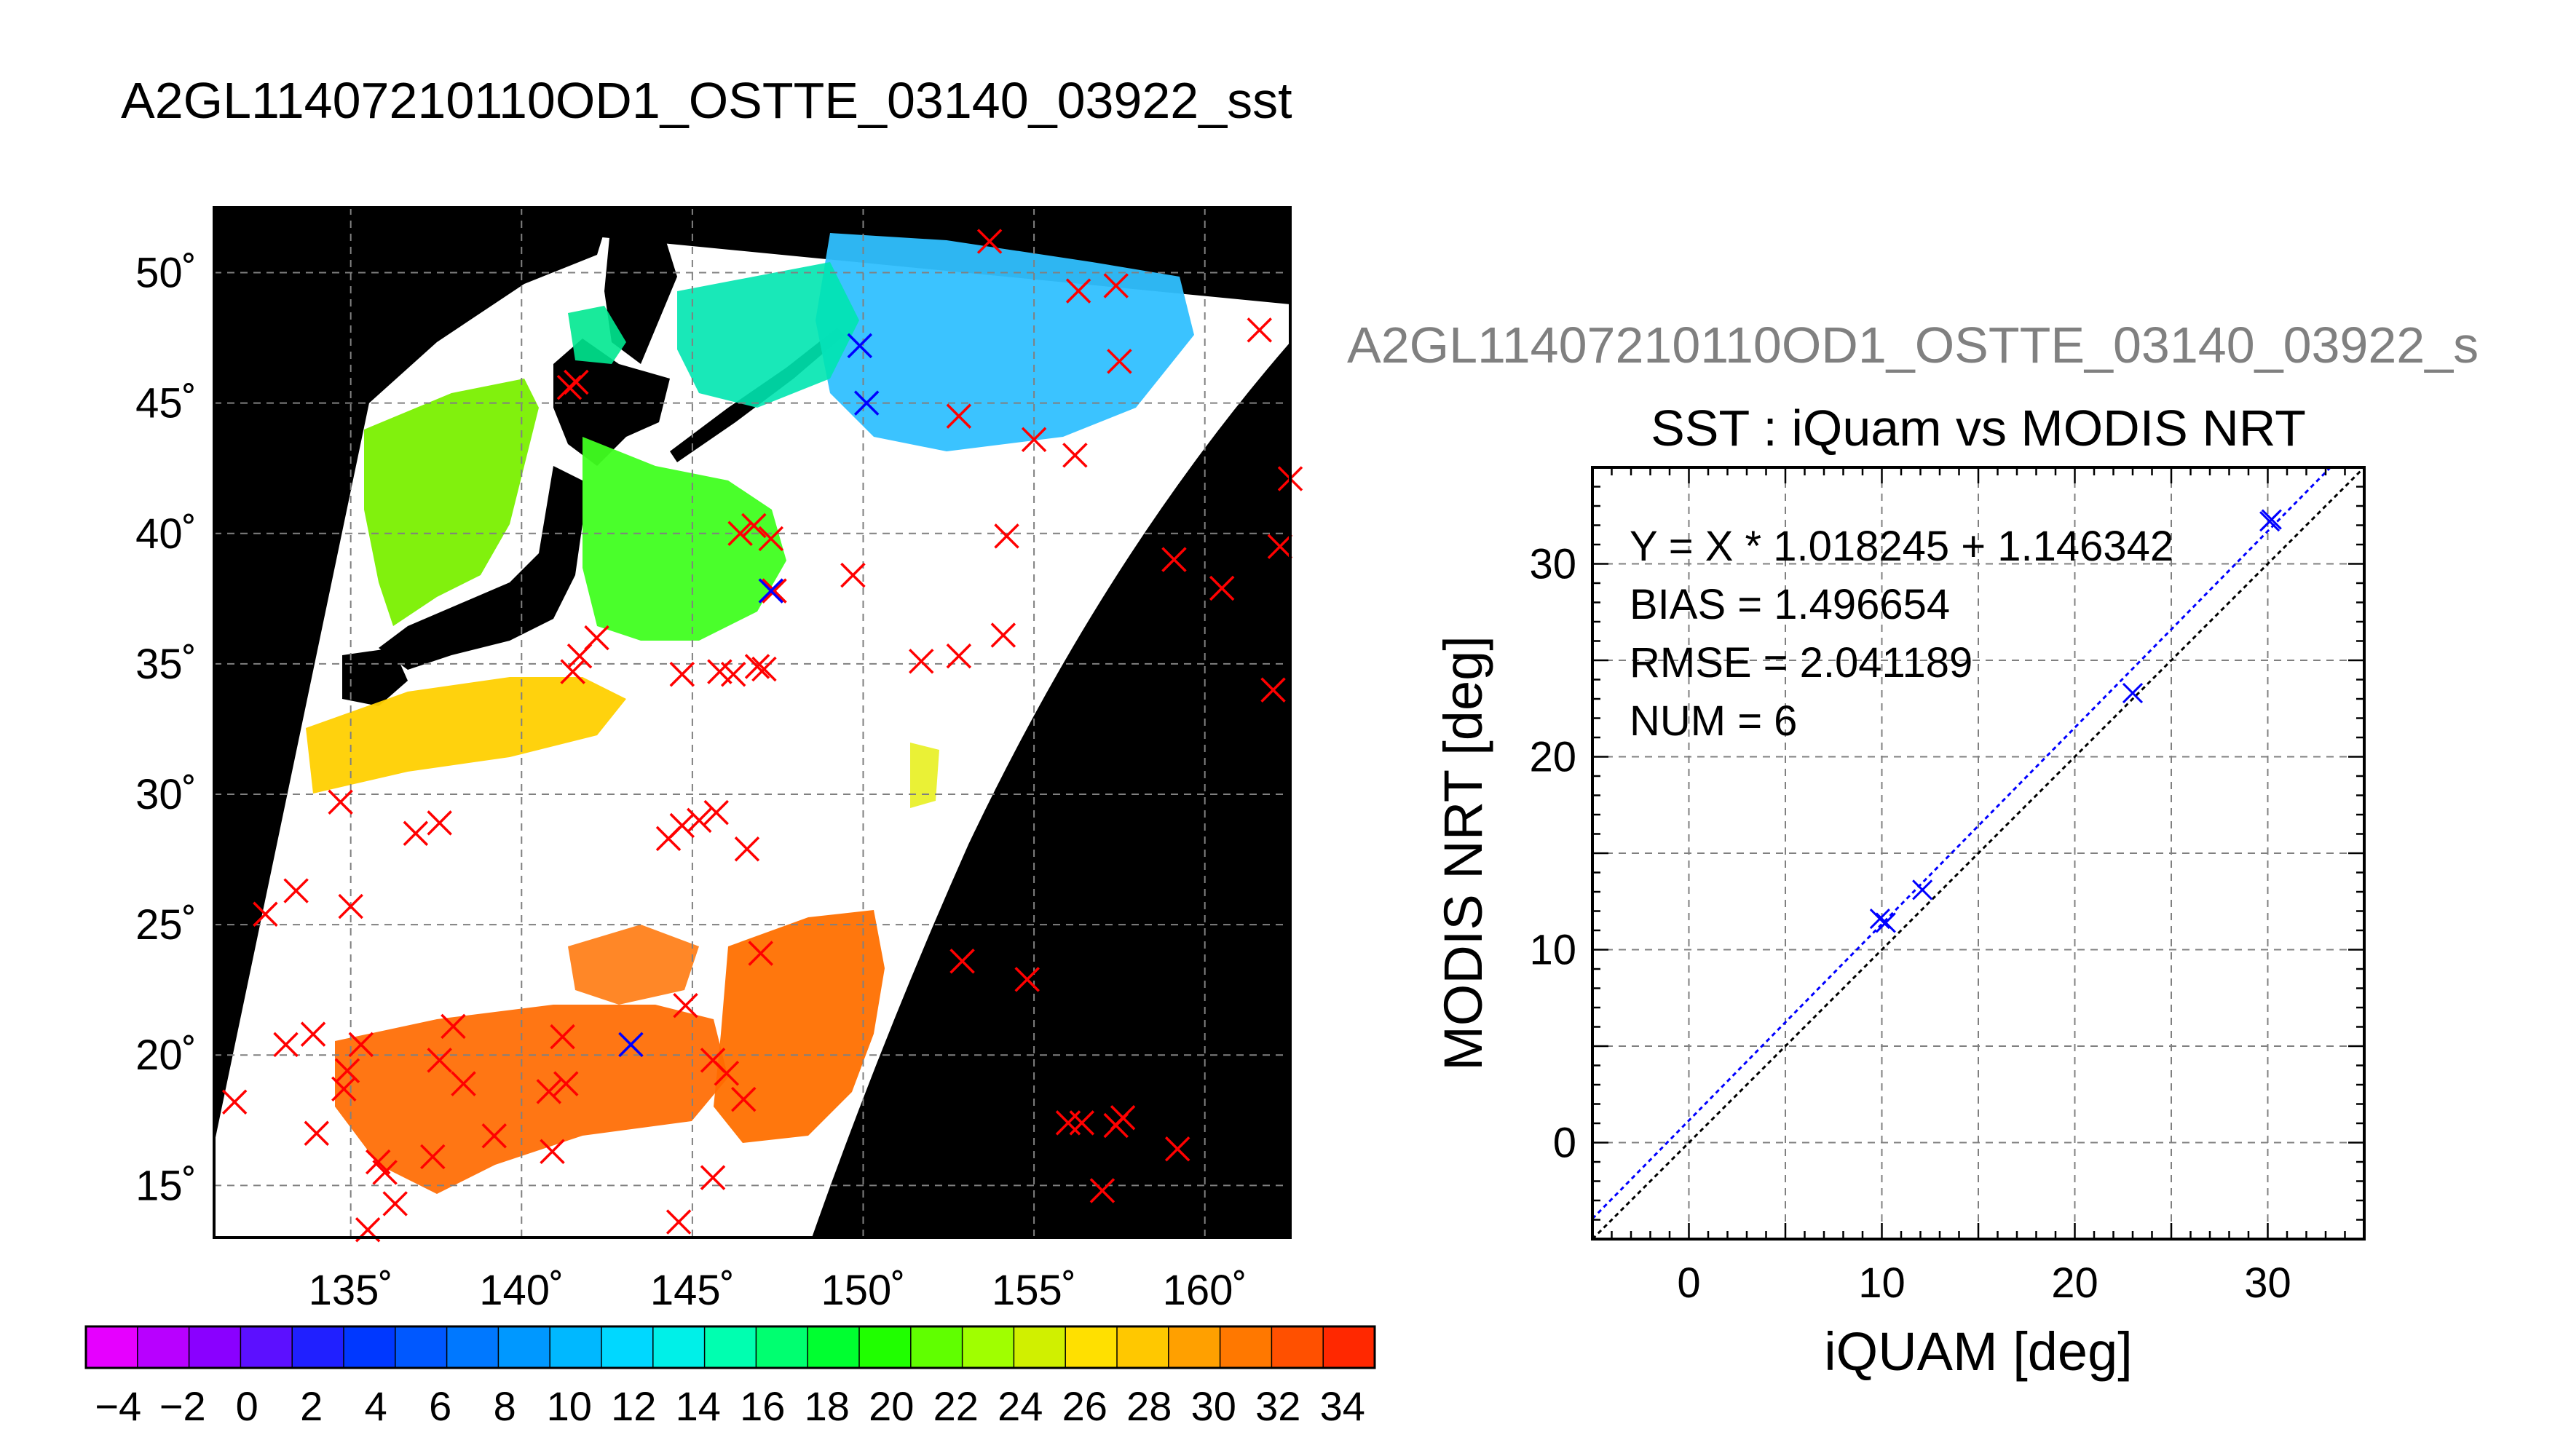 The image size is (2555, 1456). What do you see at coordinates (863, 1290) in the screenshot?
I see `map-x-tick-label: 150˚` at bounding box center [863, 1290].